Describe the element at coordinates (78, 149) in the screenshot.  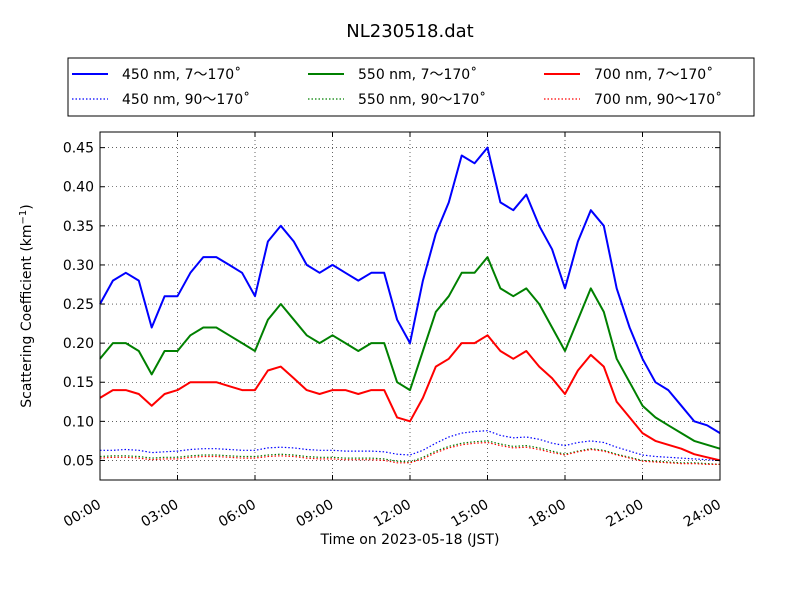
I see `y-tick-label: 0.45` at that location.